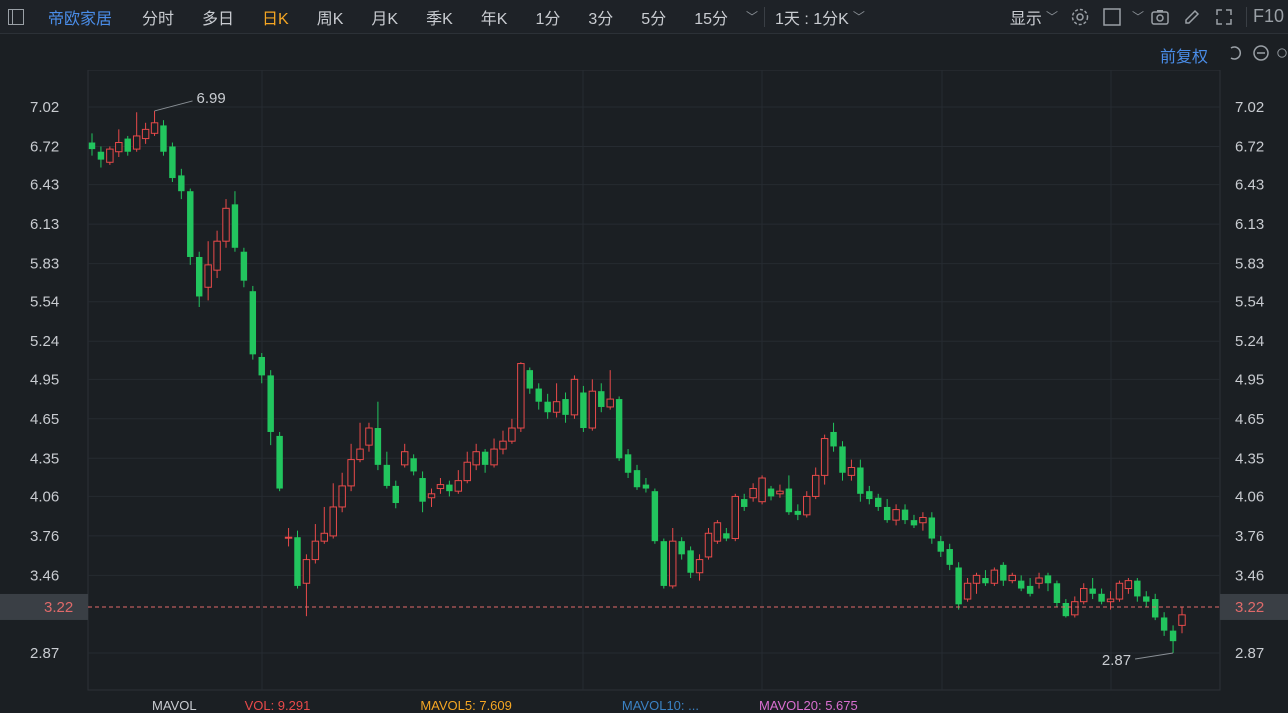 Image resolution: width=1288 pixels, height=713 pixels. Describe the element at coordinates (275, 19) in the screenshot. I see `tab-2: 日K` at that location.